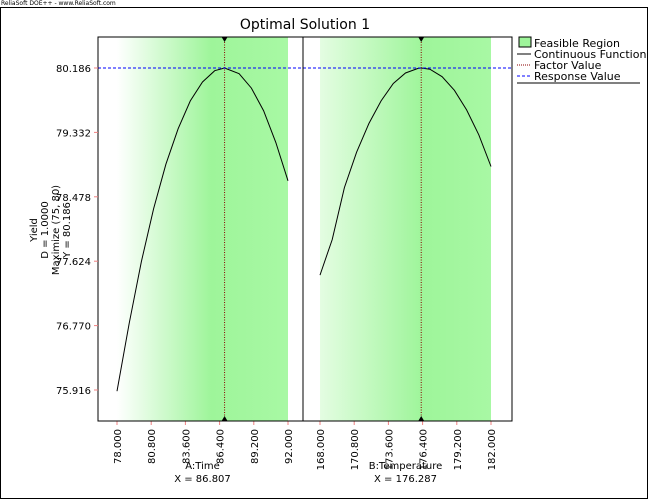 Image resolution: width=650 pixels, height=501 pixels. What do you see at coordinates (58, 3) in the screenshot?
I see `brand-text: ReliaSoft DOE++ - www.ReliaSoft.com` at bounding box center [58, 3].